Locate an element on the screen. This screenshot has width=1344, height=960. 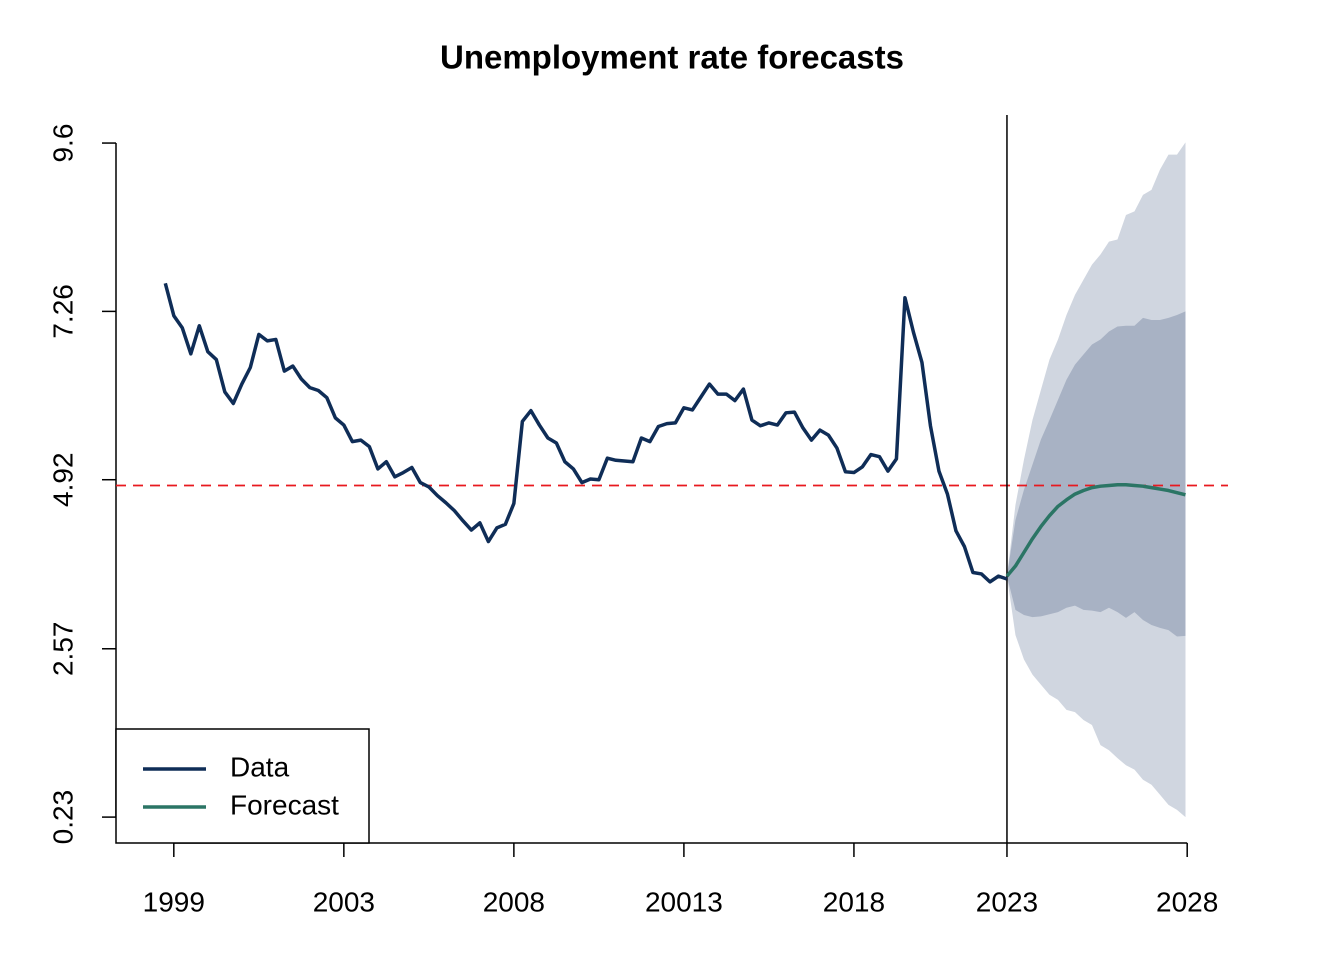
x-tick-label: 2028 is located at coordinates (1187, 901).